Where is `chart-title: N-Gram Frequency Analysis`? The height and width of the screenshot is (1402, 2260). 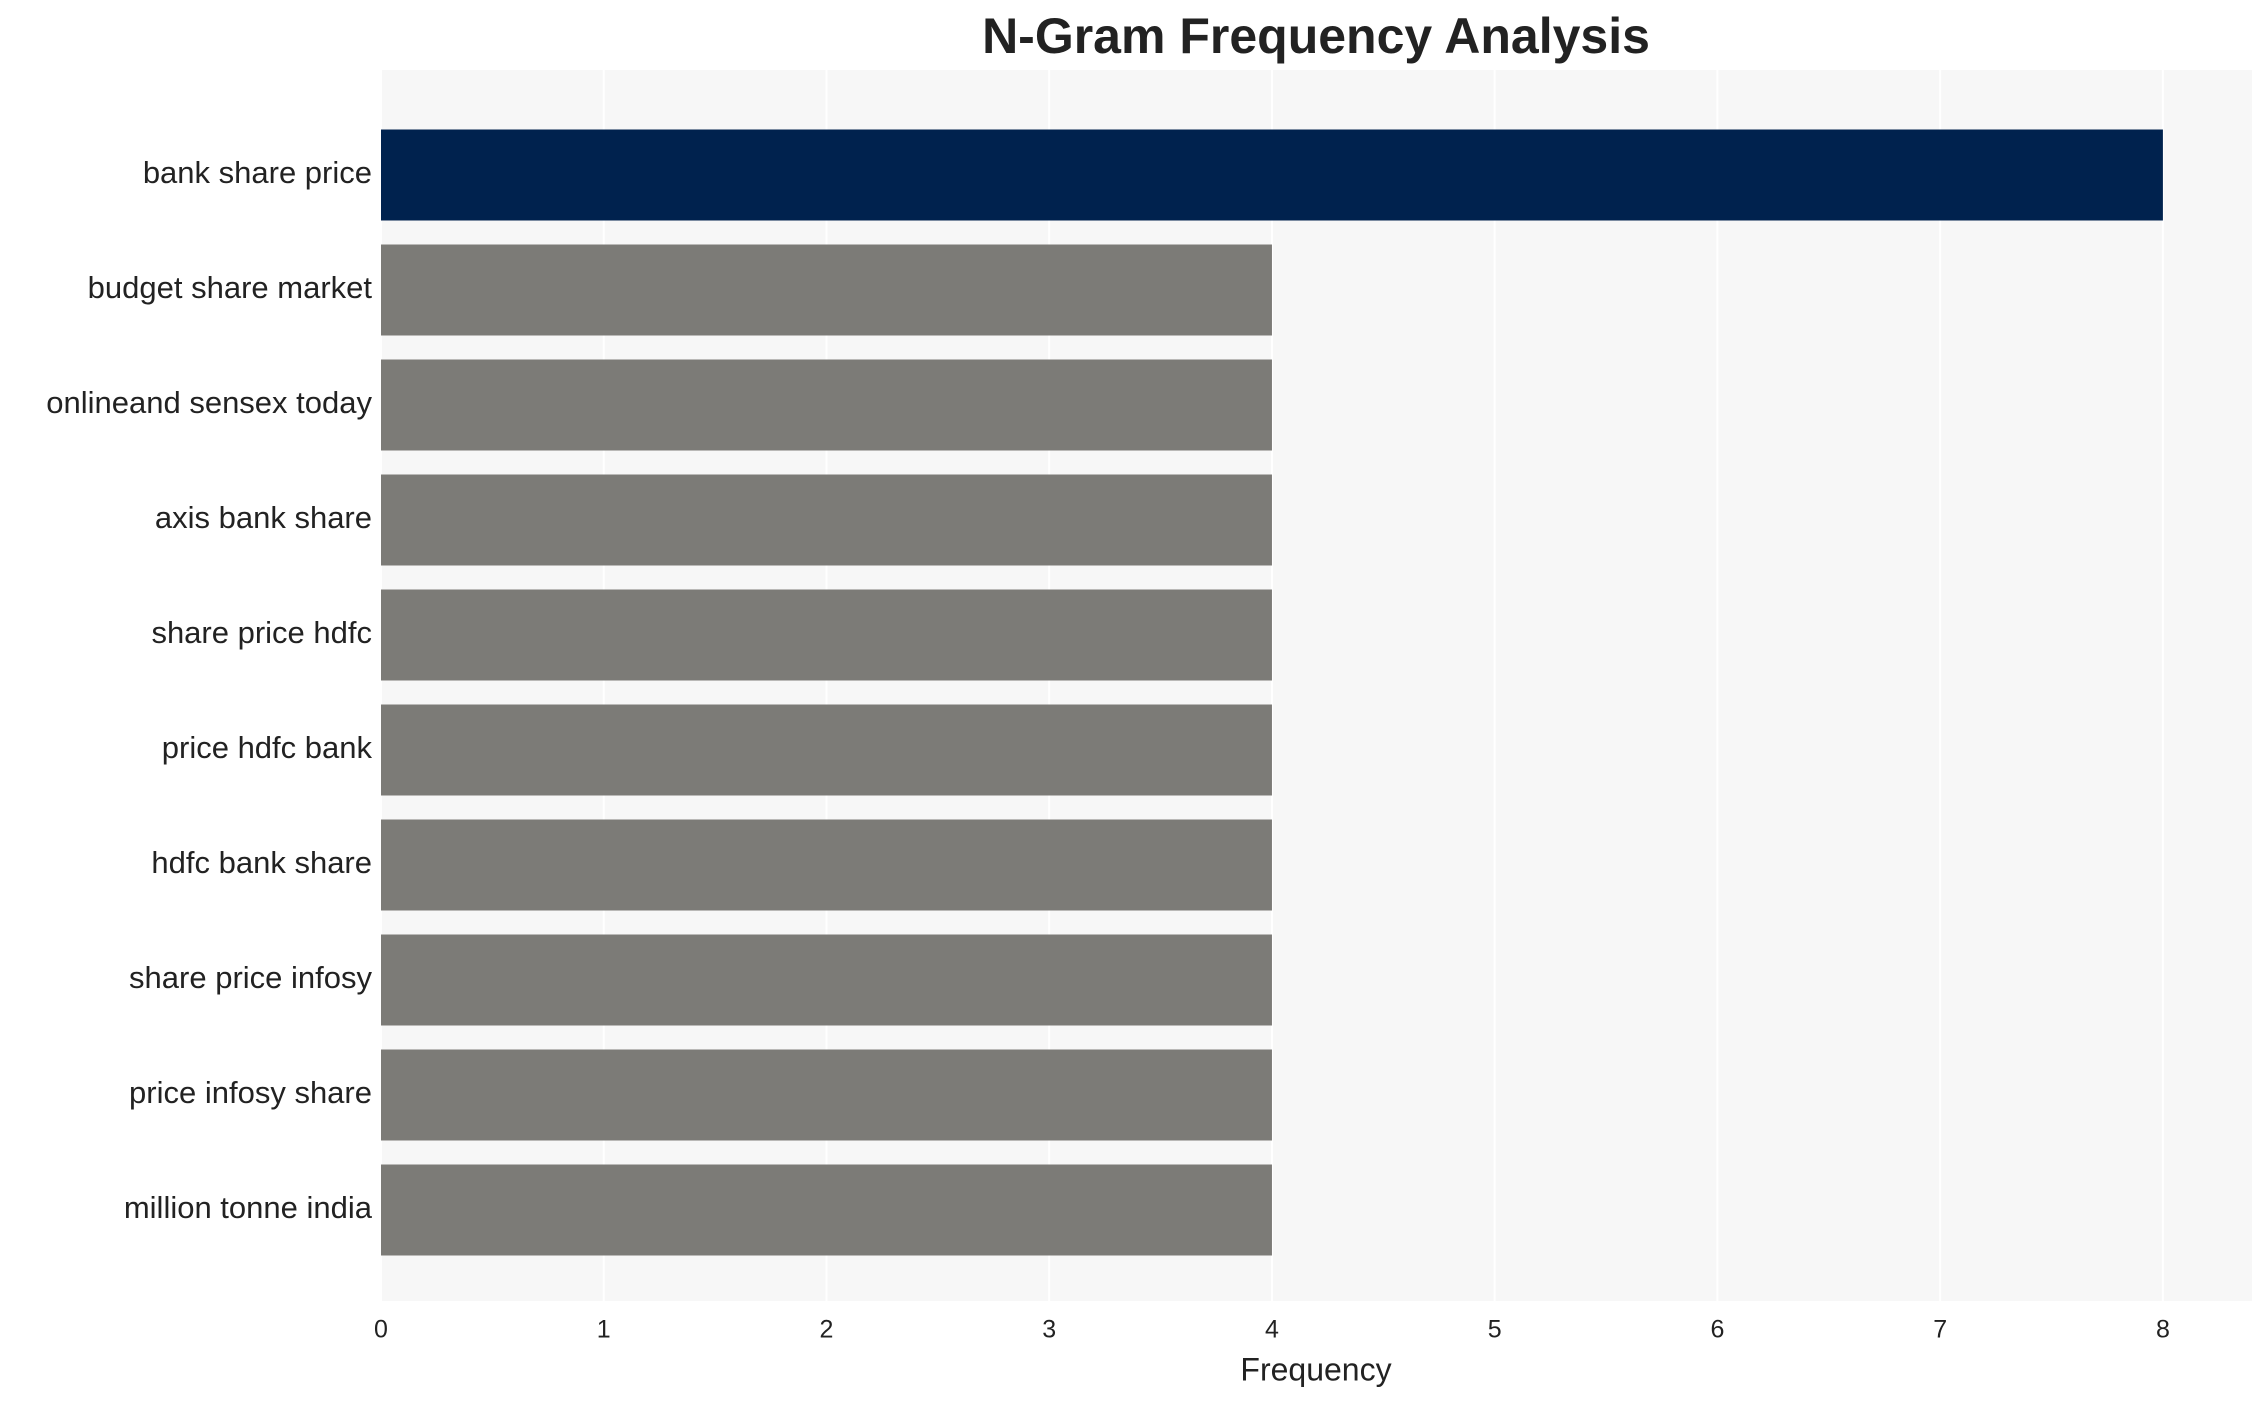
chart-title: N-Gram Frequency Analysis is located at coordinates (1316, 36).